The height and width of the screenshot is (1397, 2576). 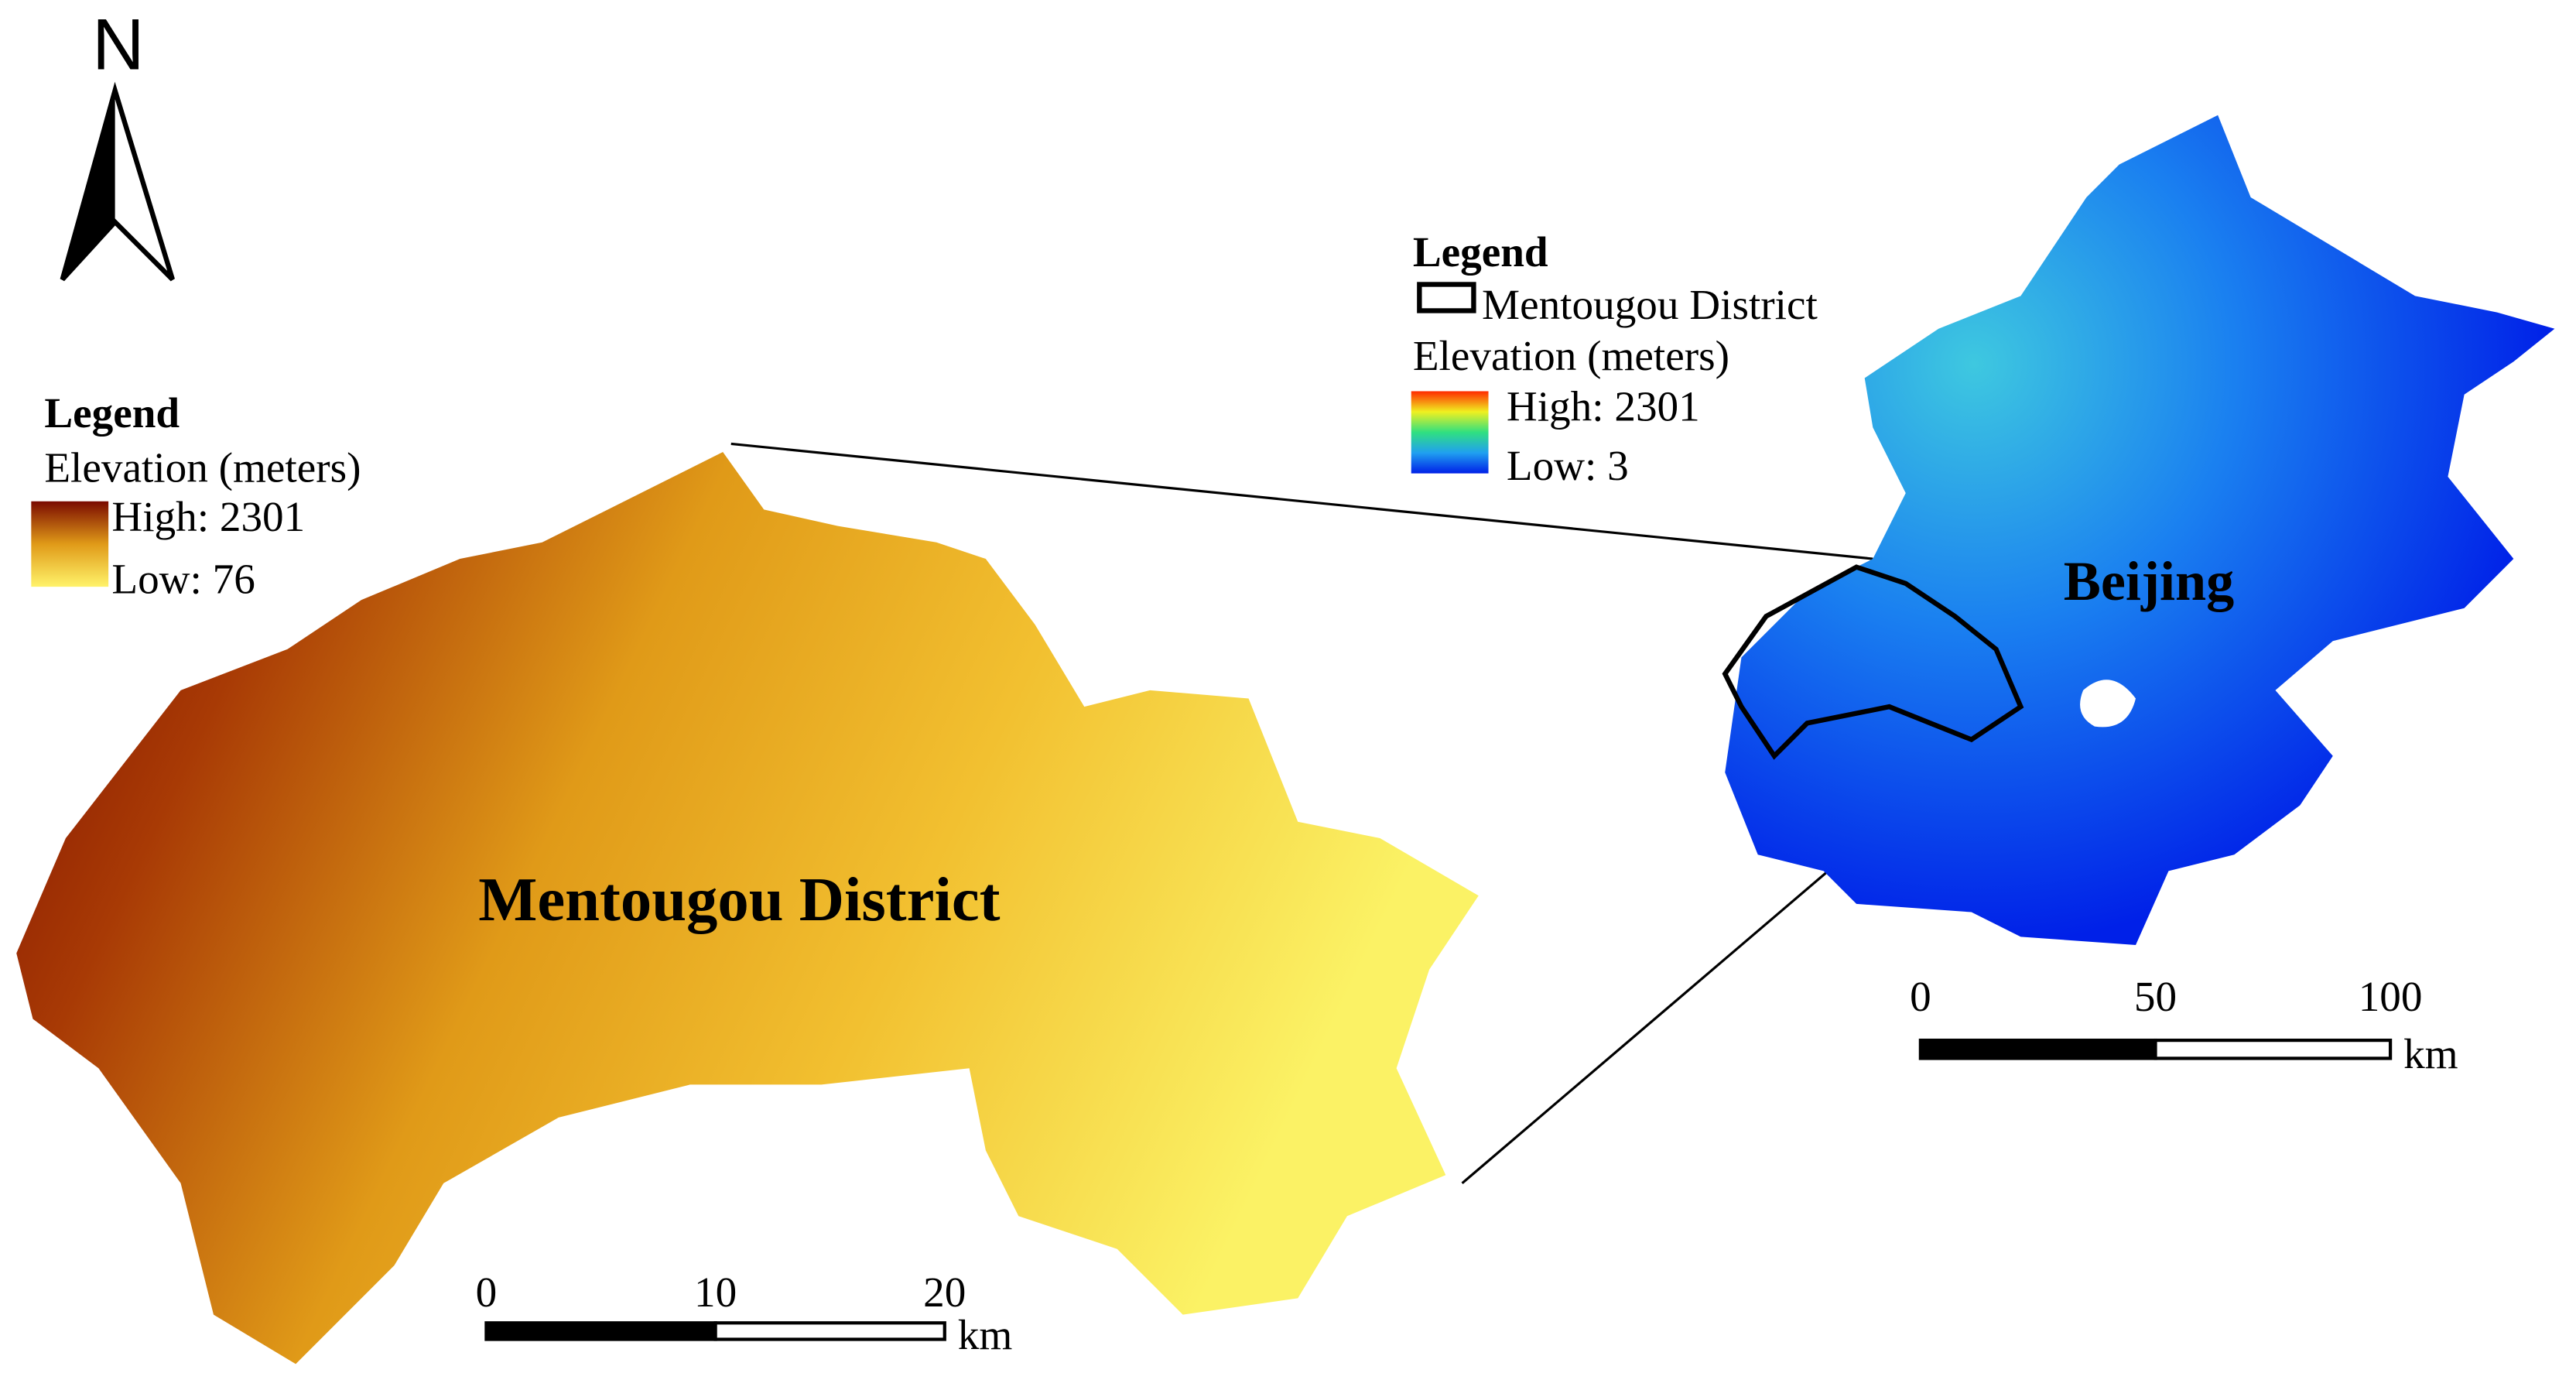 What do you see at coordinates (739, 900) in the screenshot?
I see `mentougou-label: Mentougou District` at bounding box center [739, 900].